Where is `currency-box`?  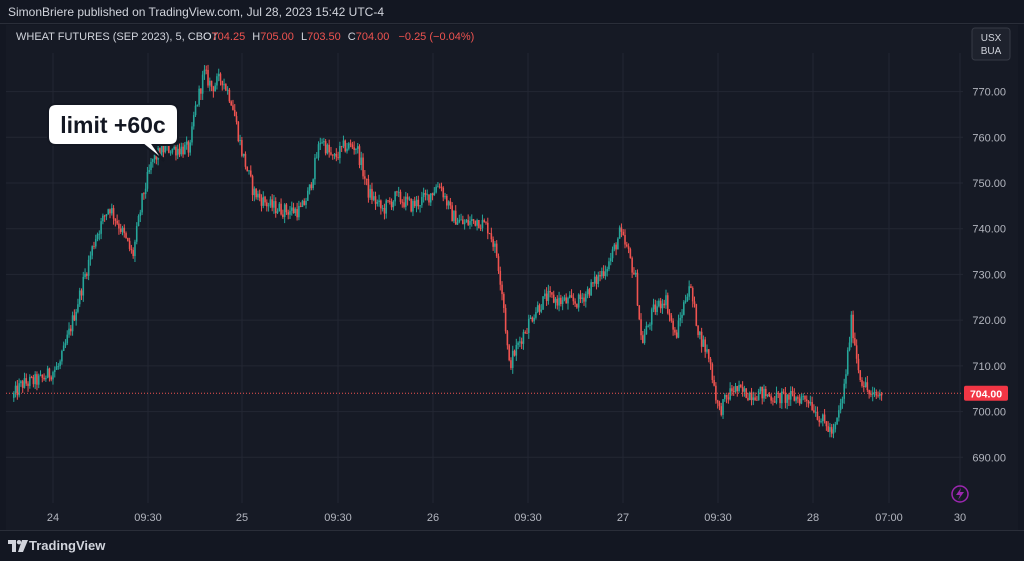
currency-box is located at coordinates (991, 44).